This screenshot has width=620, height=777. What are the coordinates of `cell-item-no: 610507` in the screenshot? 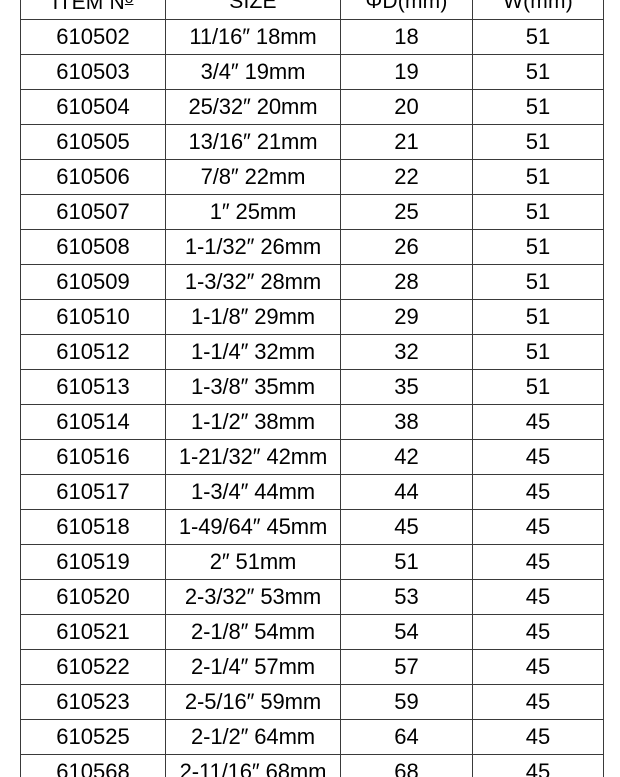 It's located at (93, 212).